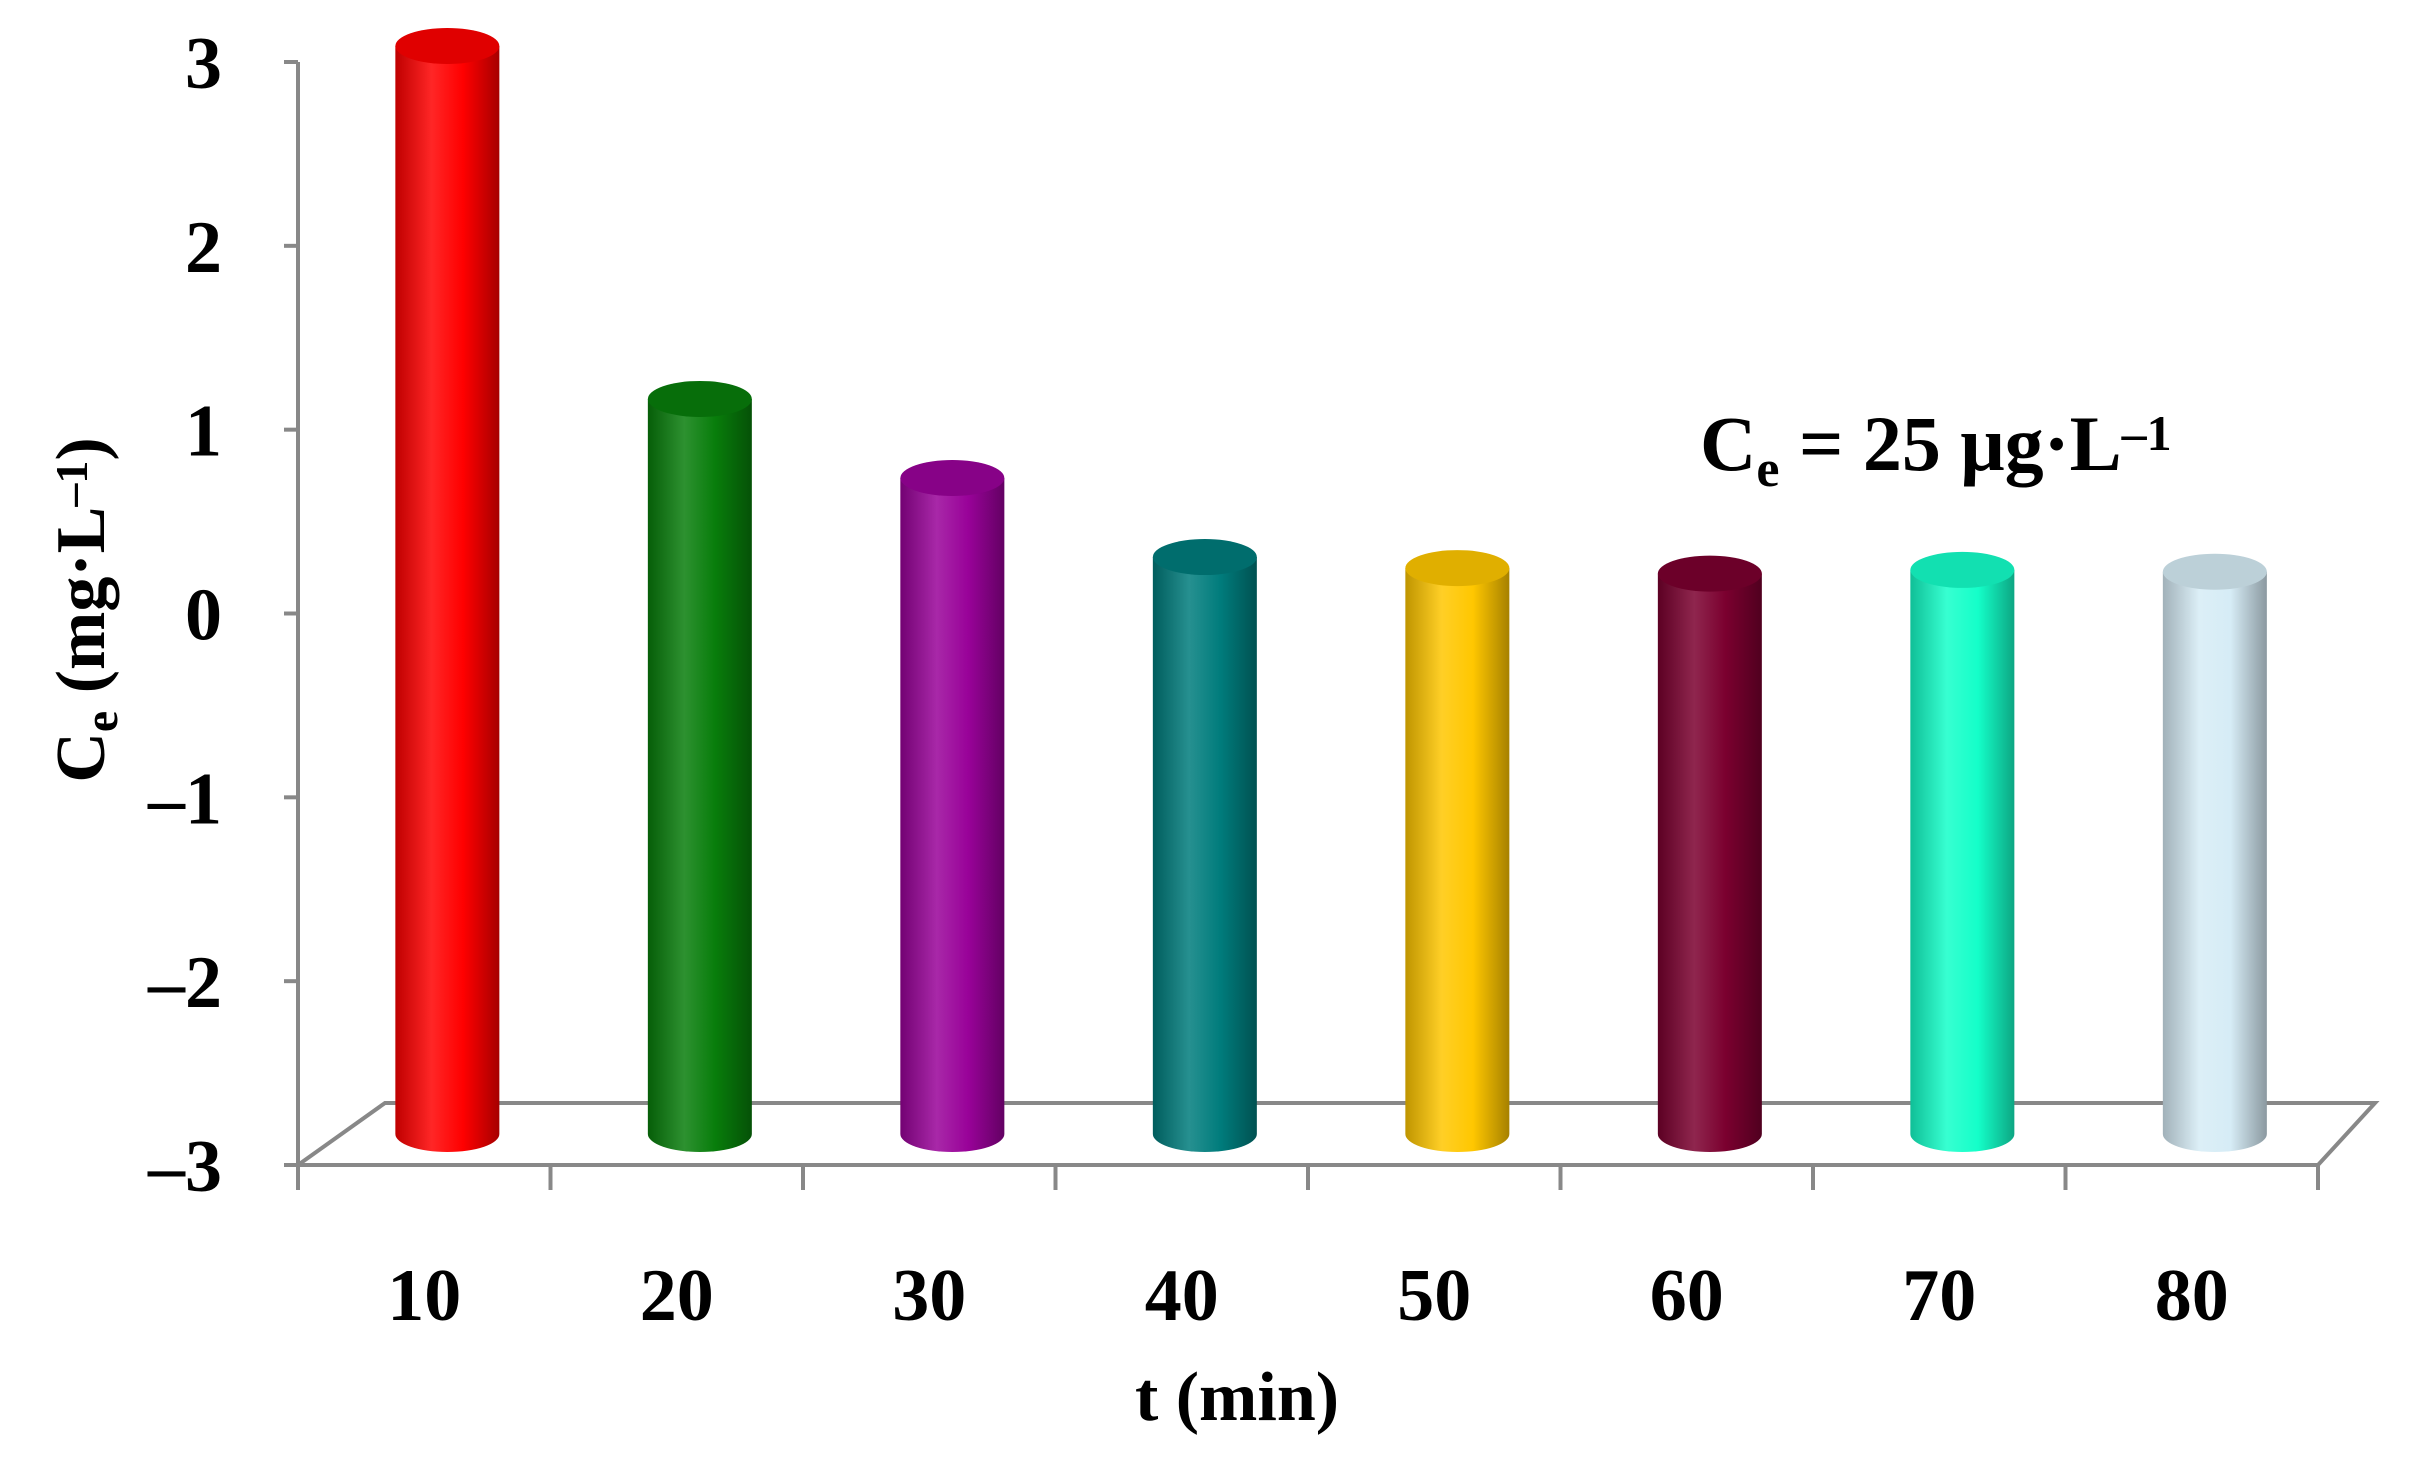 This screenshot has width=2418, height=1458. Describe the element at coordinates (929, 1296) in the screenshot. I see `x-tick-label: 30` at that location.